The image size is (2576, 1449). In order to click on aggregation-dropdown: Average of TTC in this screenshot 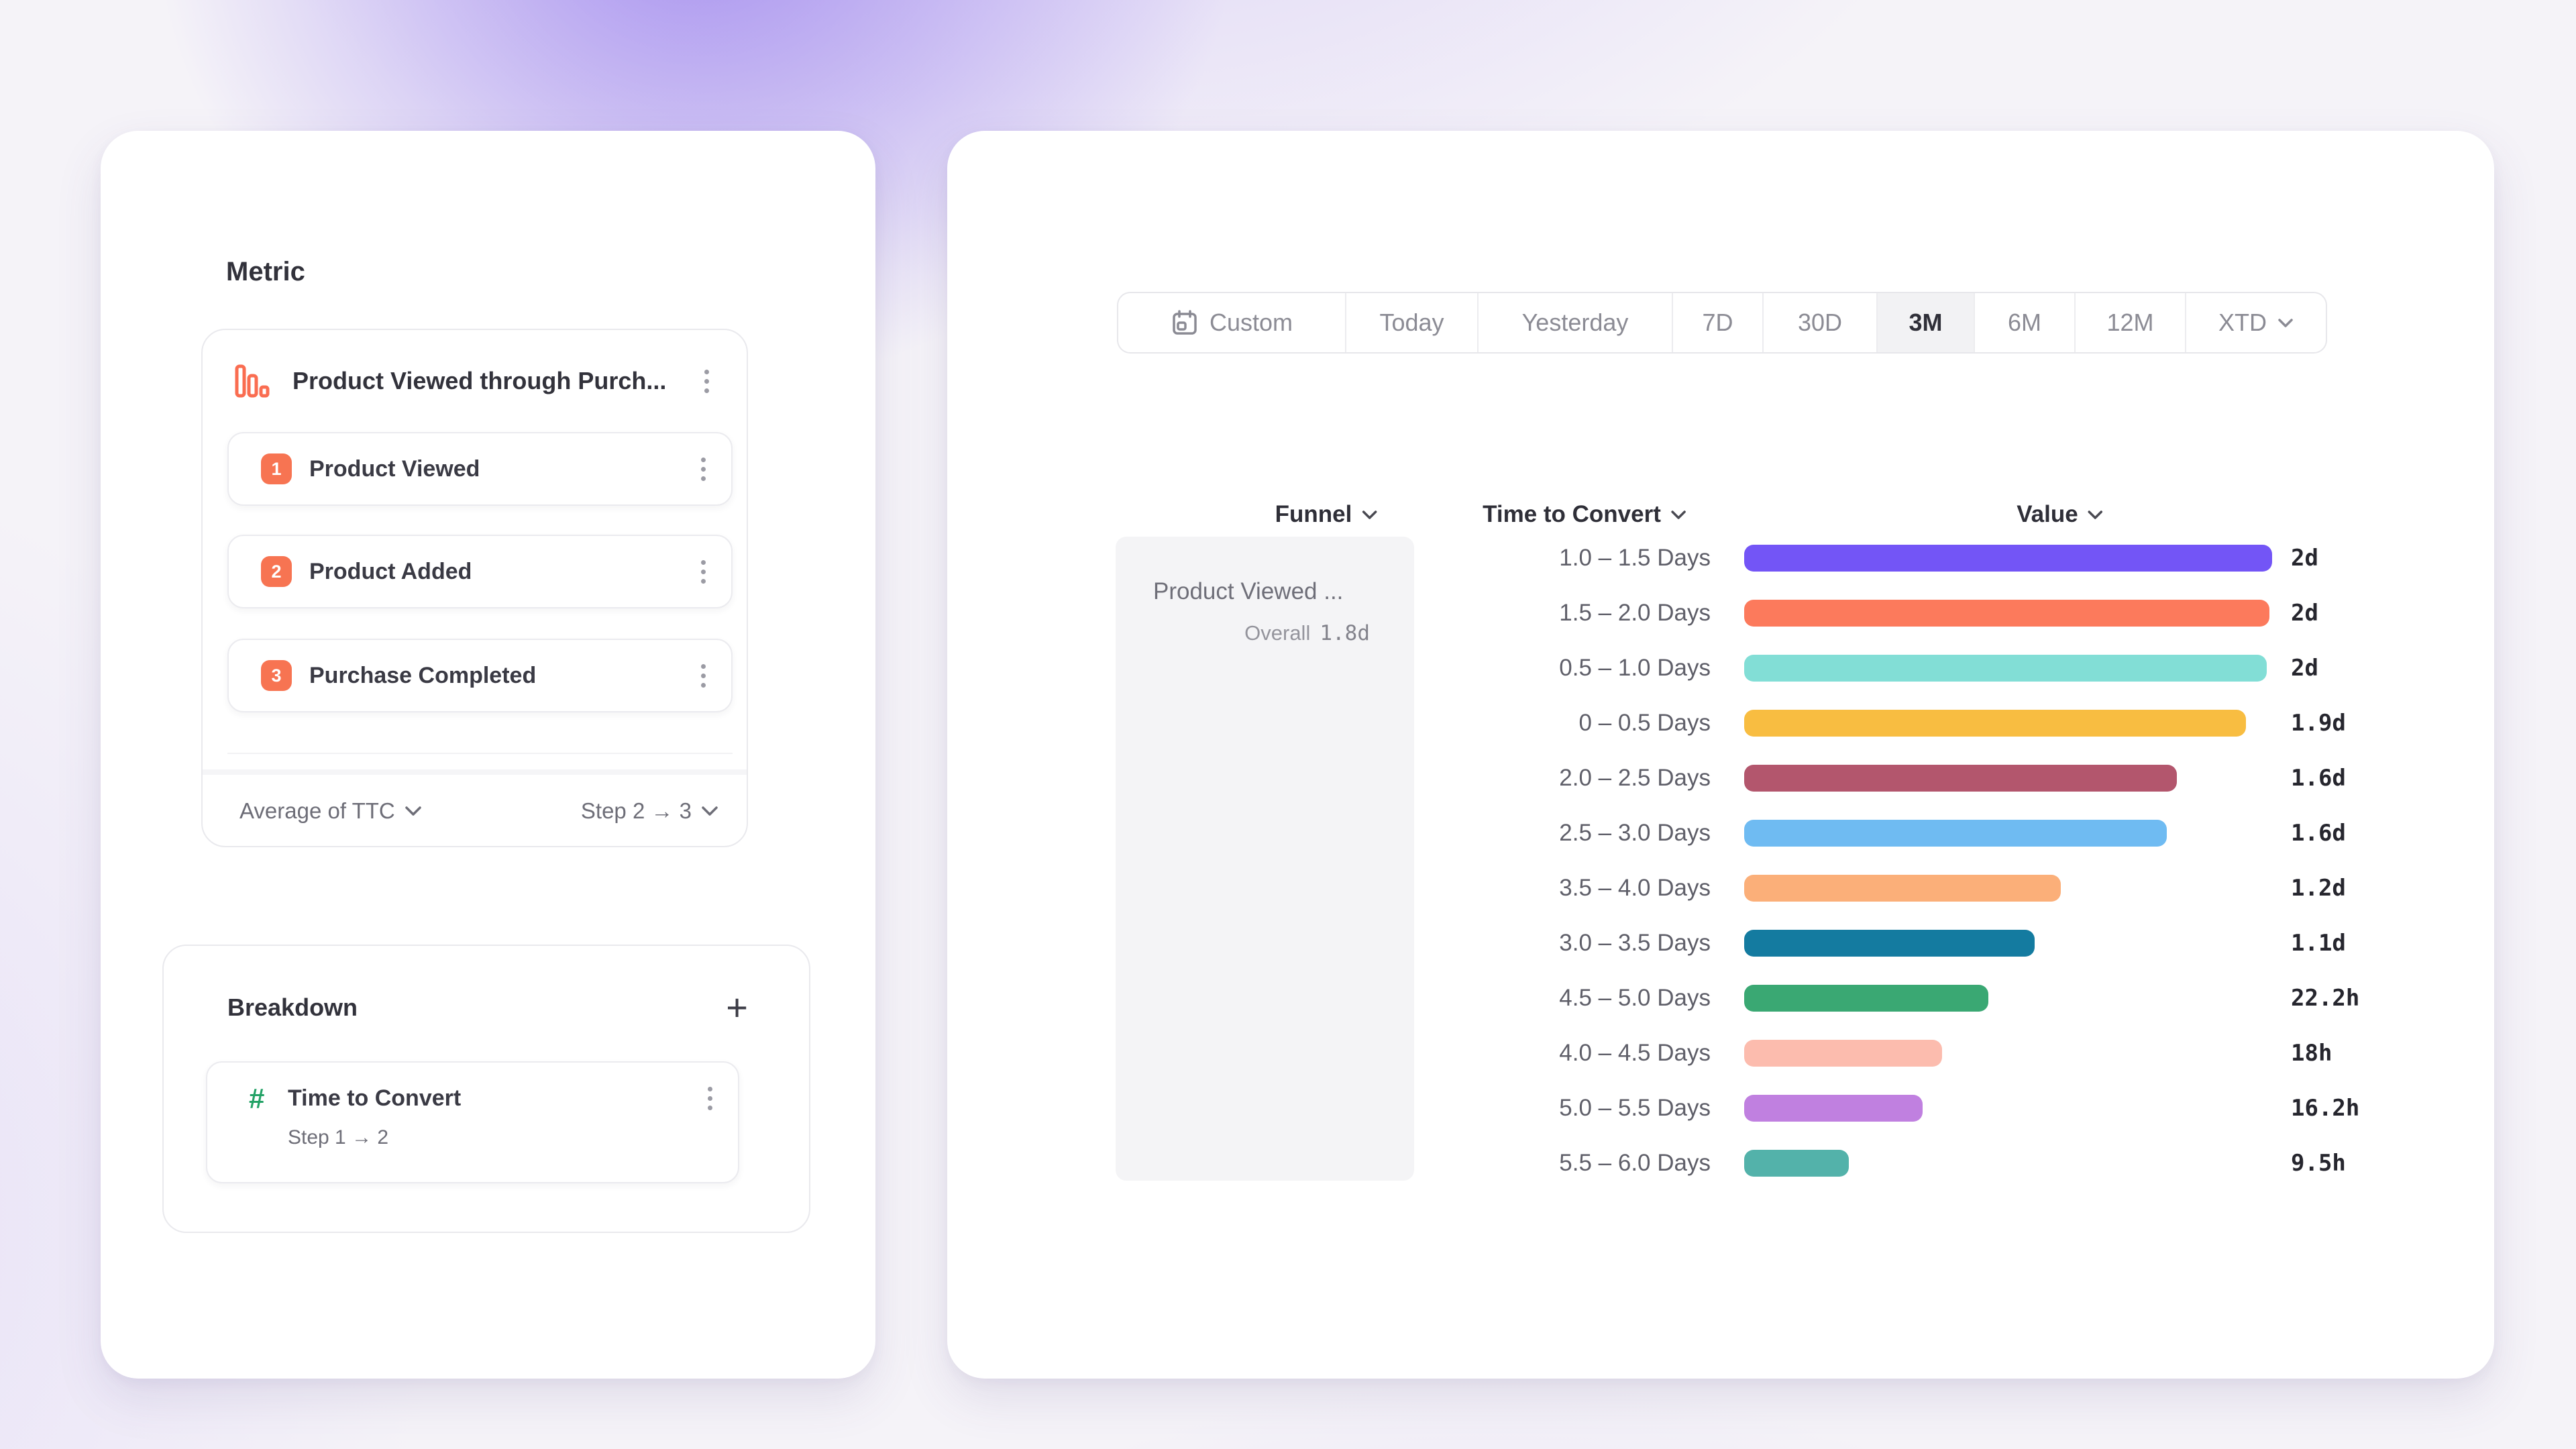, I will do `click(330, 811)`.